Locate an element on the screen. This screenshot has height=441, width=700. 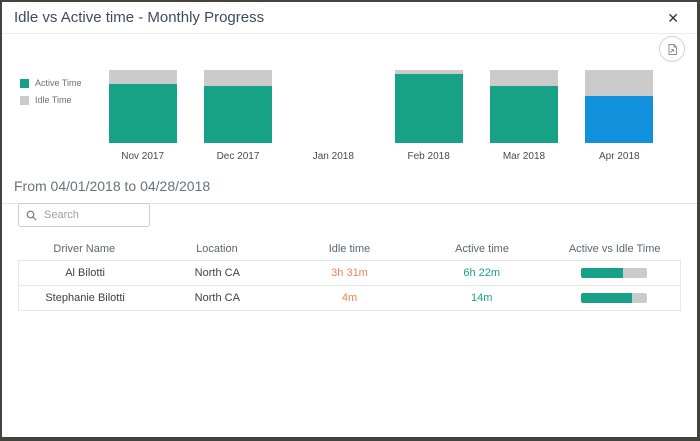
driver-name-cell: Stephanie Bilotti is located at coordinates (85, 298).